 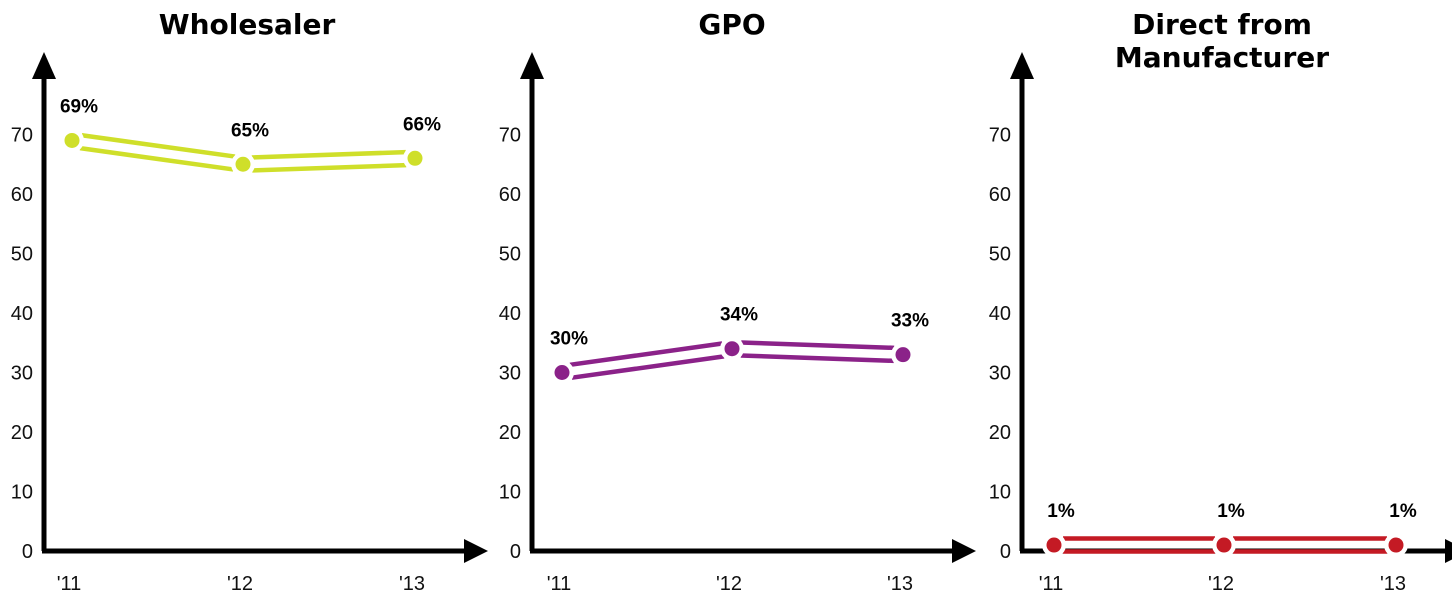 I want to click on data-label: 34%, so click(x=739, y=315).